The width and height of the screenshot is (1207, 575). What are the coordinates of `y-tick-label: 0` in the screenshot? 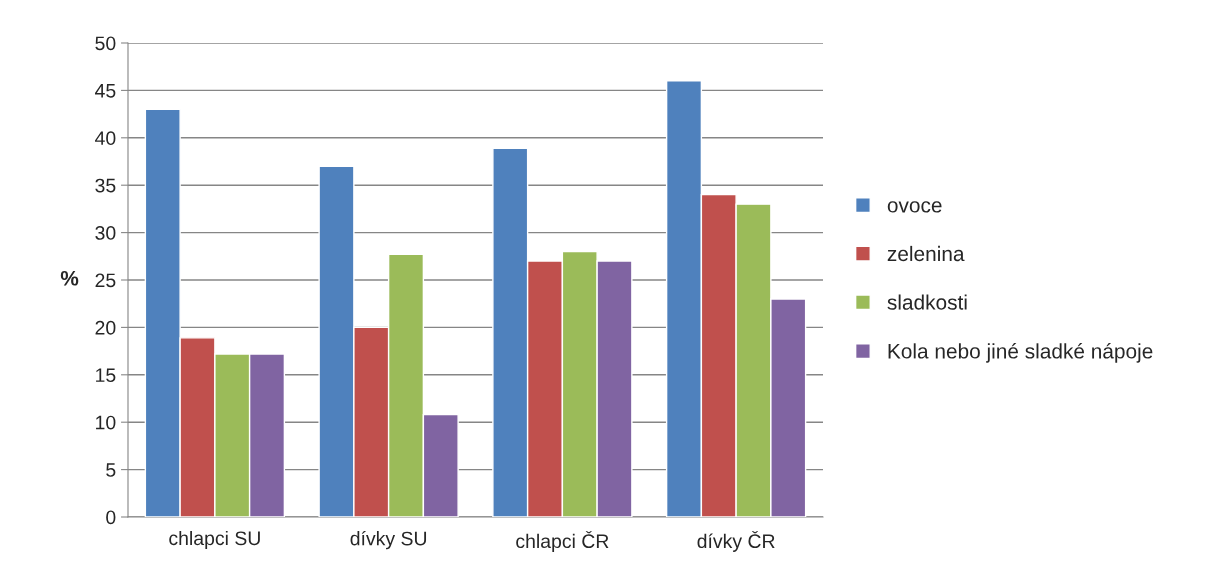 It's located at (111, 517).